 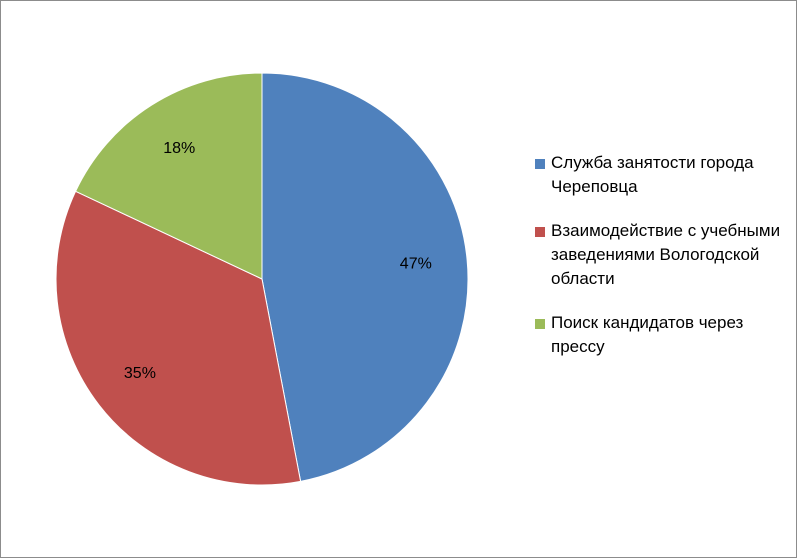 I want to click on slice-press-search, so click(x=168, y=176).